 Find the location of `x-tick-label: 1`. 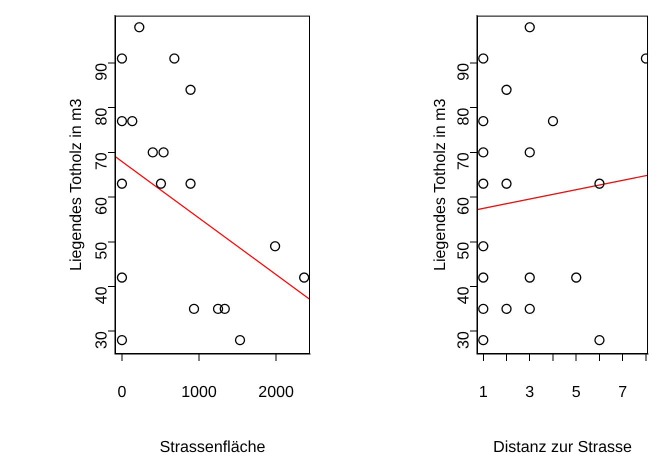

x-tick-label: 1 is located at coordinates (483, 393).